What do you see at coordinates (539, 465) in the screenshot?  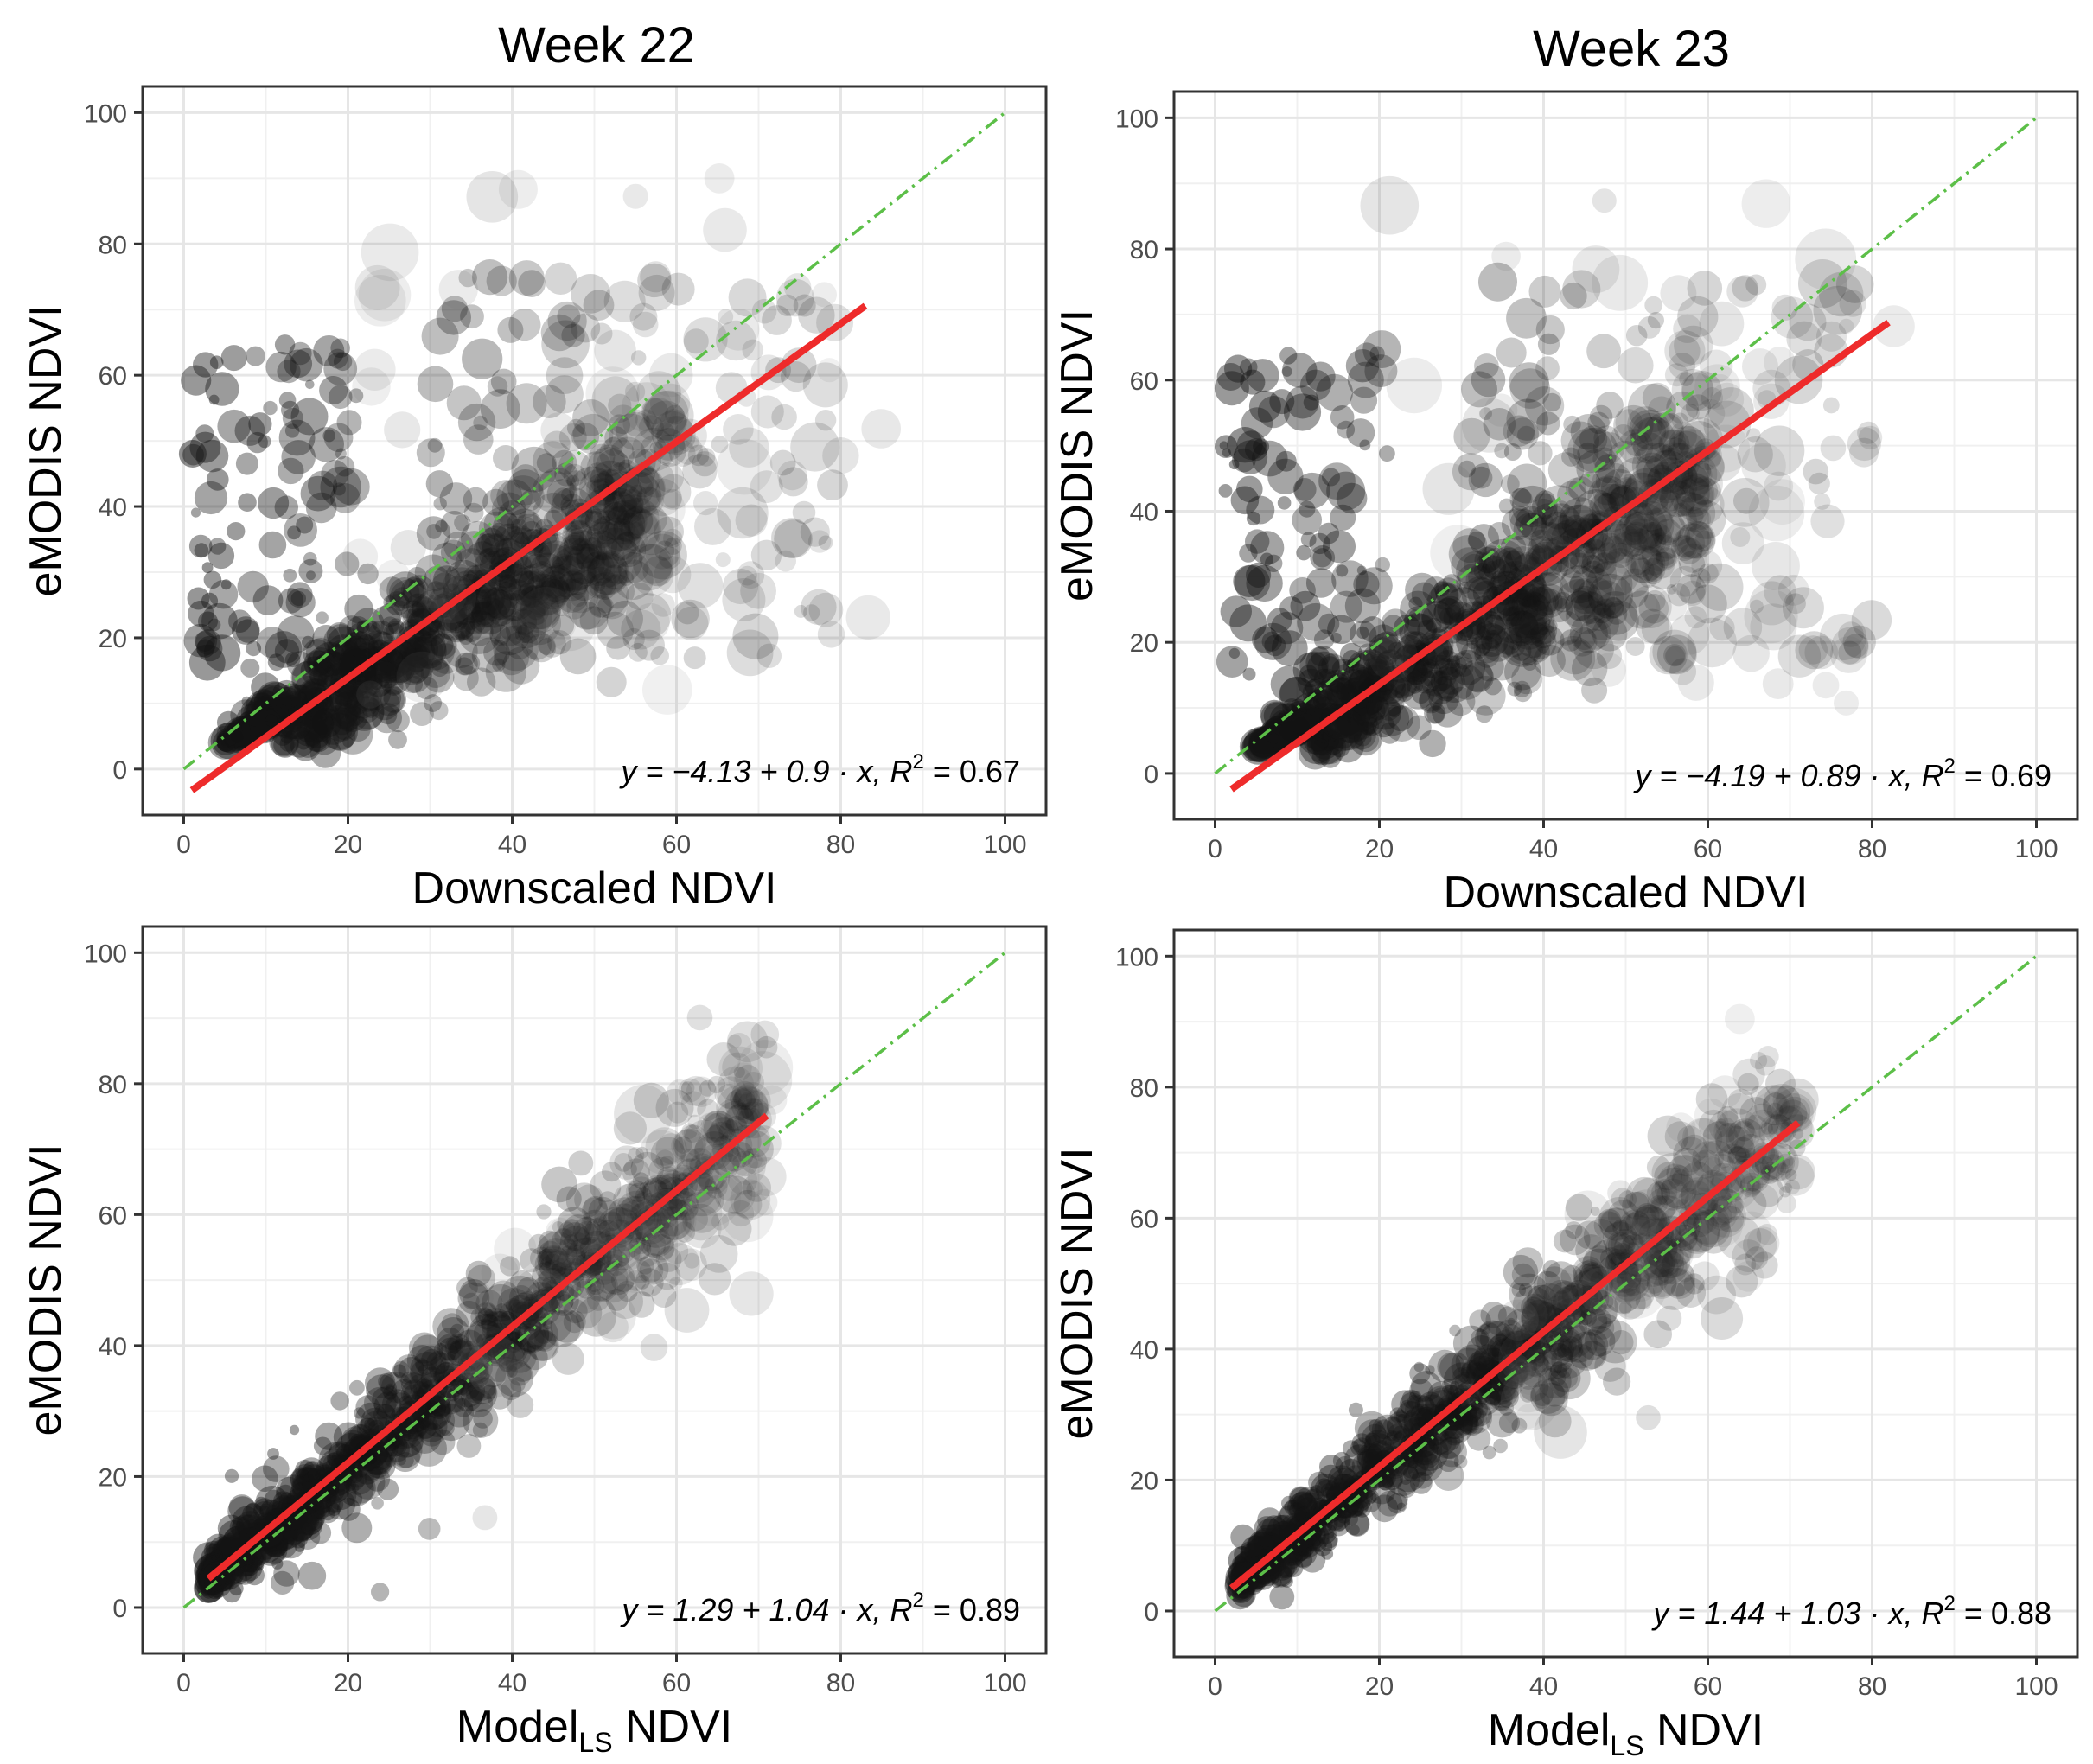 I see `point-cloud` at bounding box center [539, 465].